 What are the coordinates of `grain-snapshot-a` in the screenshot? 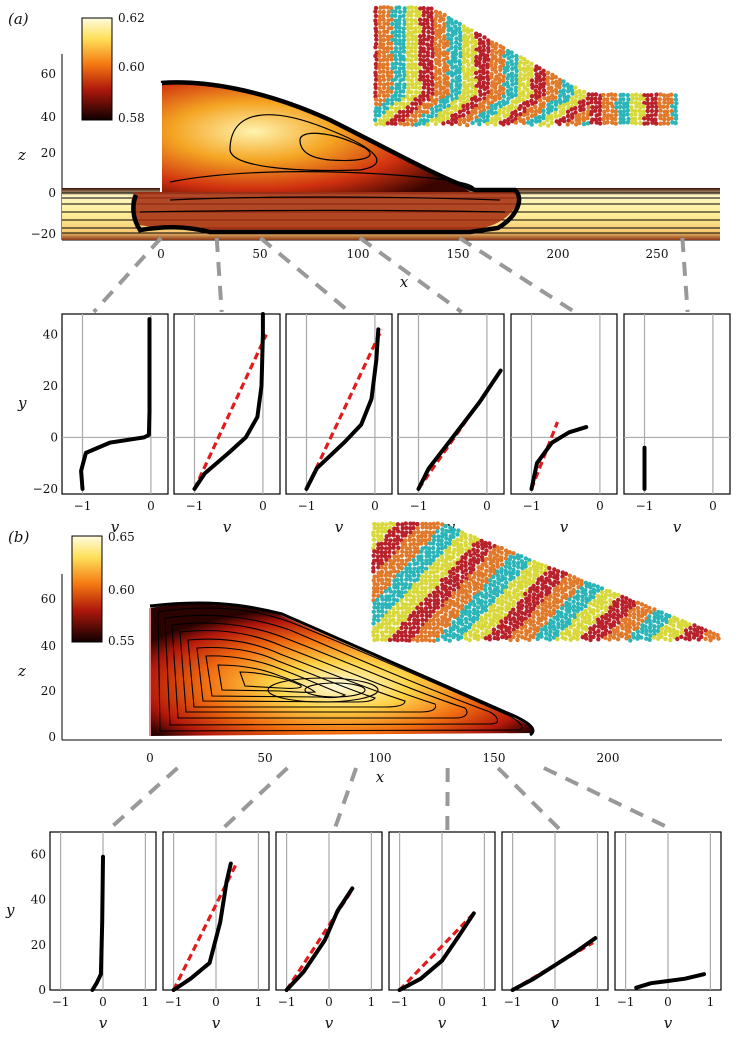 It's located at (526, 66).